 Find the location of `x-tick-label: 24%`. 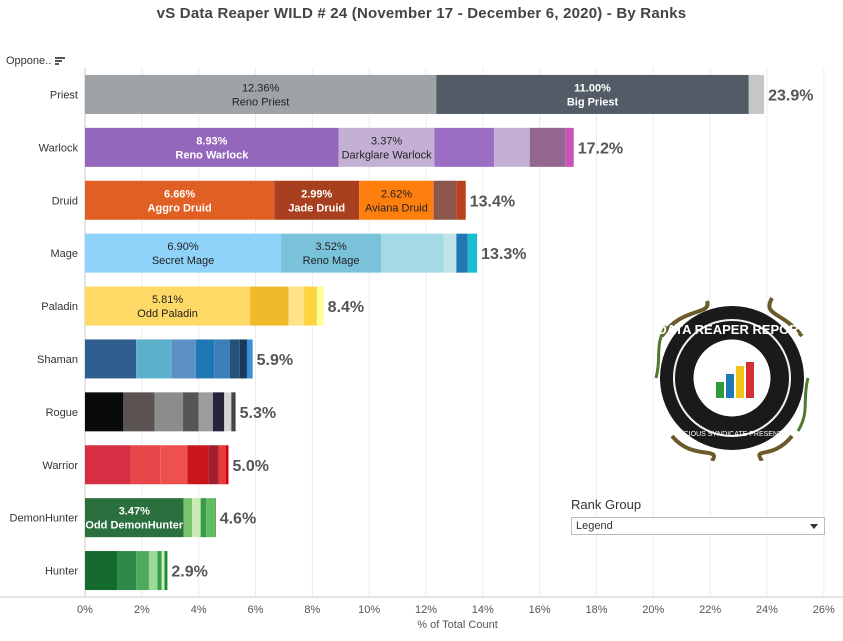

x-tick-label: 24% is located at coordinates (767, 610).